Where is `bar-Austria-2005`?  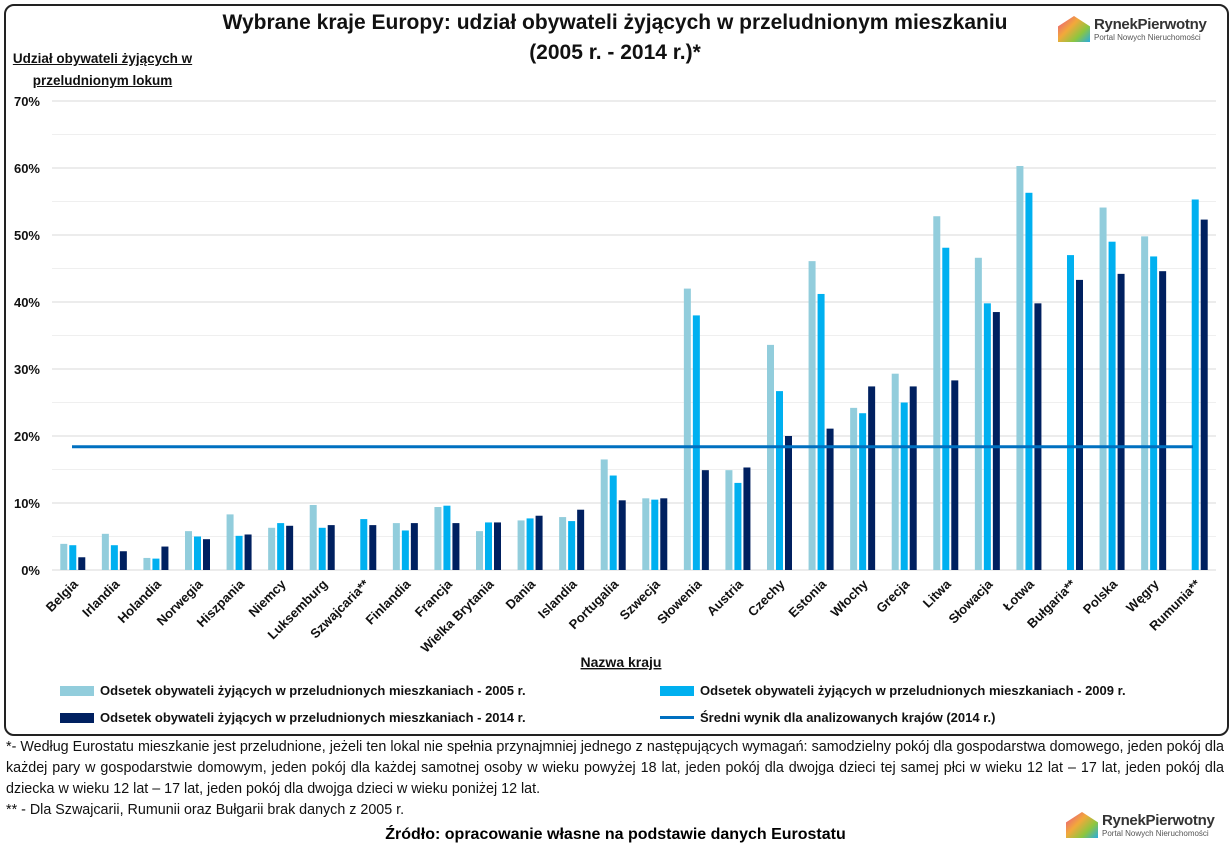 bar-Austria-2005 is located at coordinates (729, 520).